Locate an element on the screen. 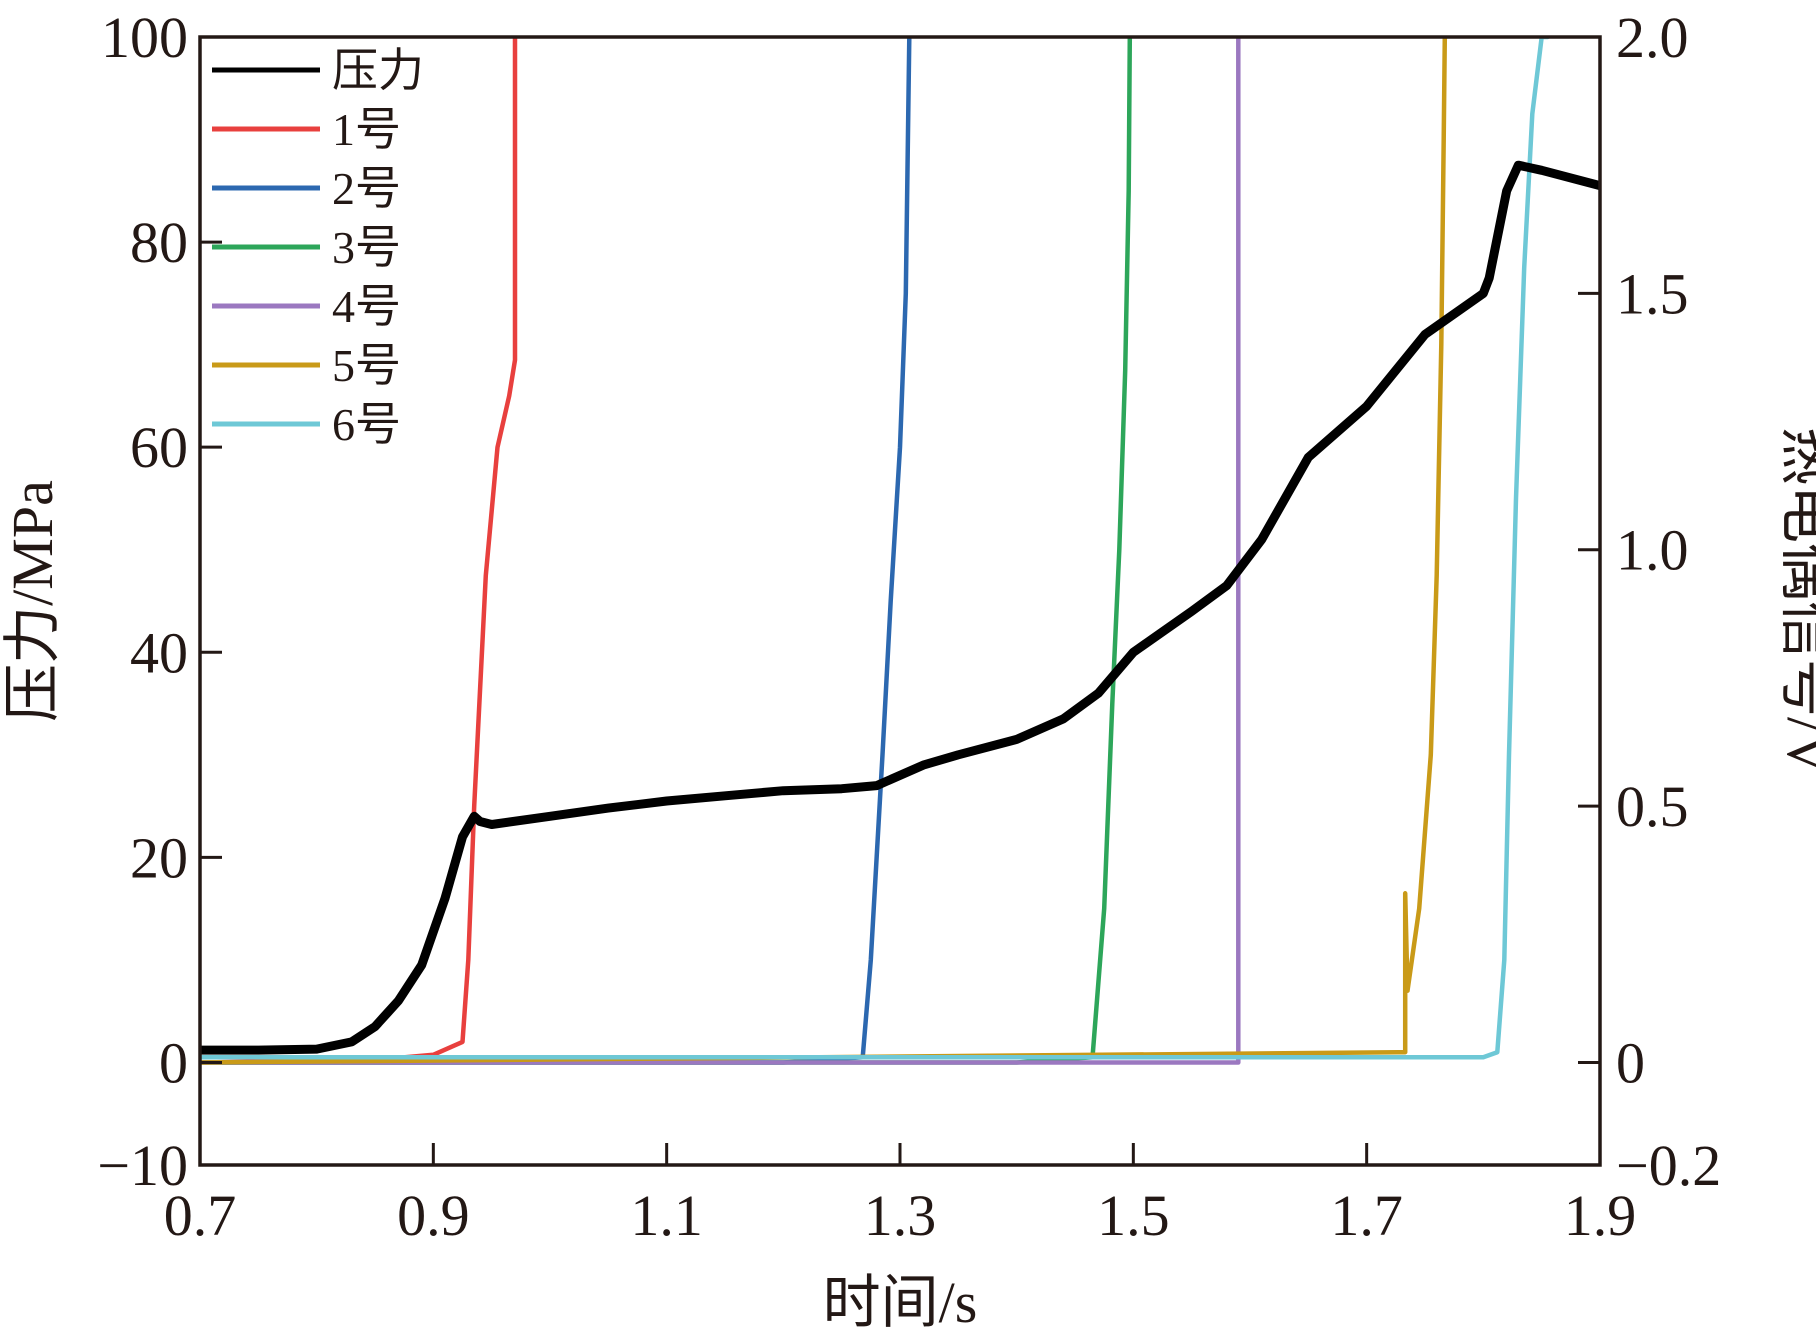 Image resolution: width=1816 pixels, height=1339 pixels. y-left-tick-label: 100 is located at coordinates (144, 37).